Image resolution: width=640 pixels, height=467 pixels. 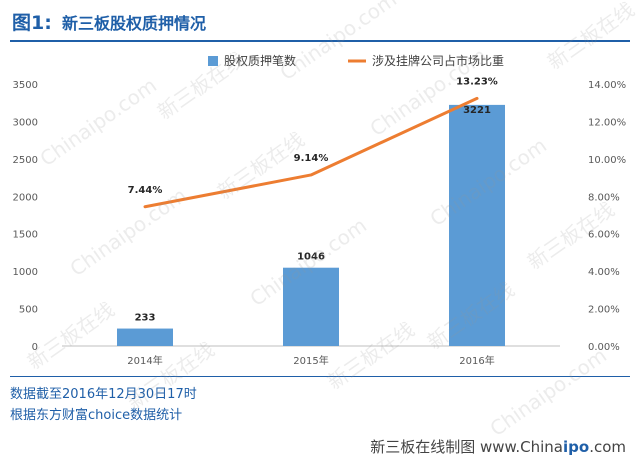 What do you see at coordinates (145, 318) in the screenshot?
I see `bar-data-label: 233` at bounding box center [145, 318].